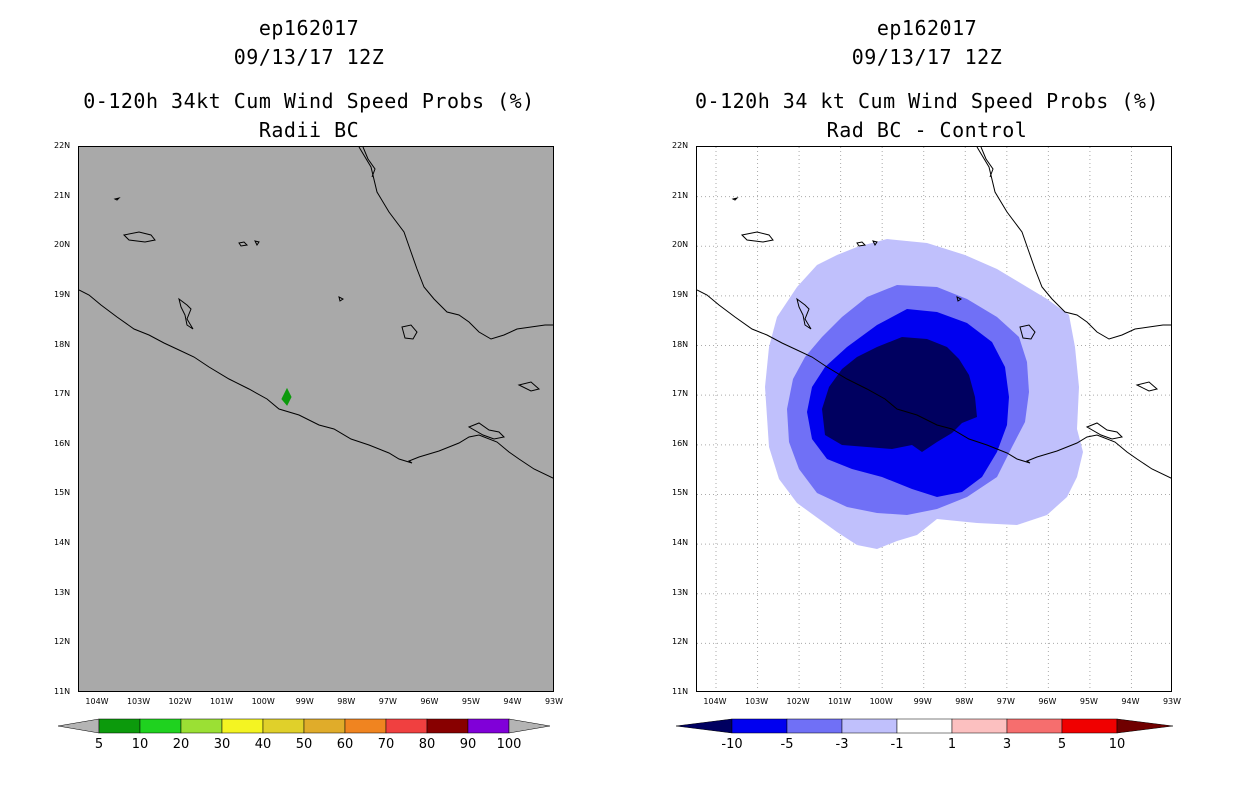  Describe the element at coordinates (386, 744) in the screenshot. I see `colorbar-label: 70` at that location.